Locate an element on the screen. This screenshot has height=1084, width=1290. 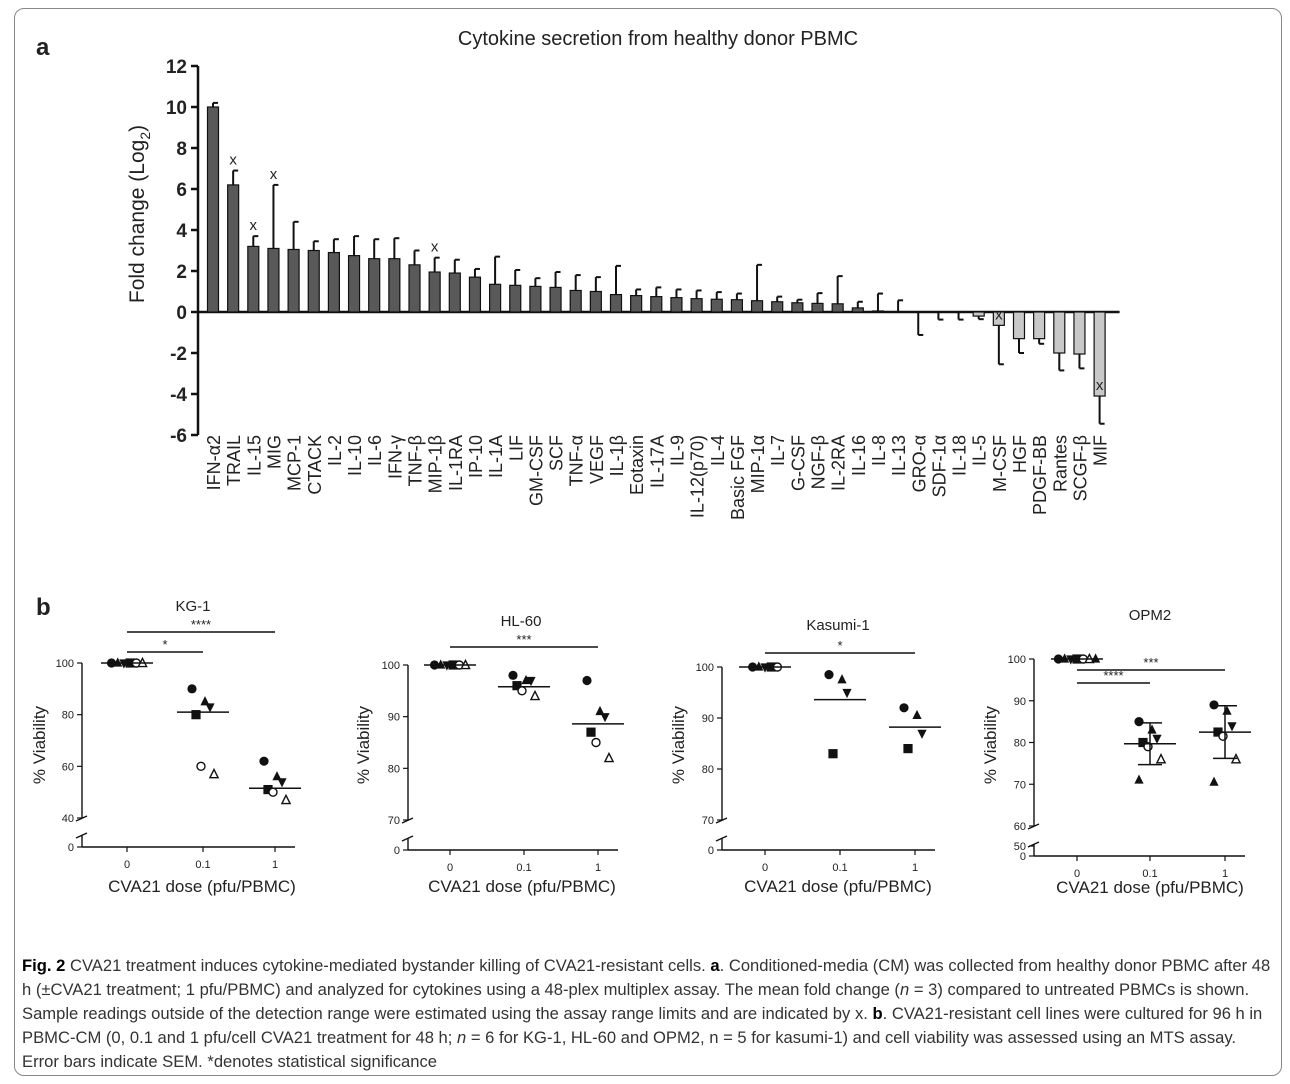
x-label-eotaxin: Eotaxin is located at coordinates (637, 465).